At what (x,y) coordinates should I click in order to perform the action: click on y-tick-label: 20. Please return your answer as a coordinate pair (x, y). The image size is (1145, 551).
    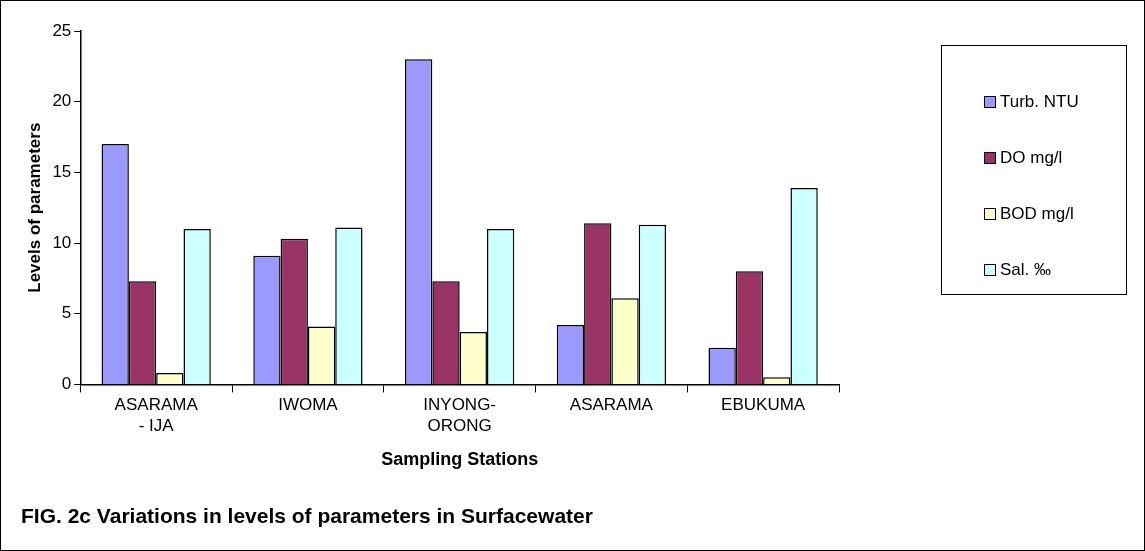
    Looking at the image, I should click on (62, 101).